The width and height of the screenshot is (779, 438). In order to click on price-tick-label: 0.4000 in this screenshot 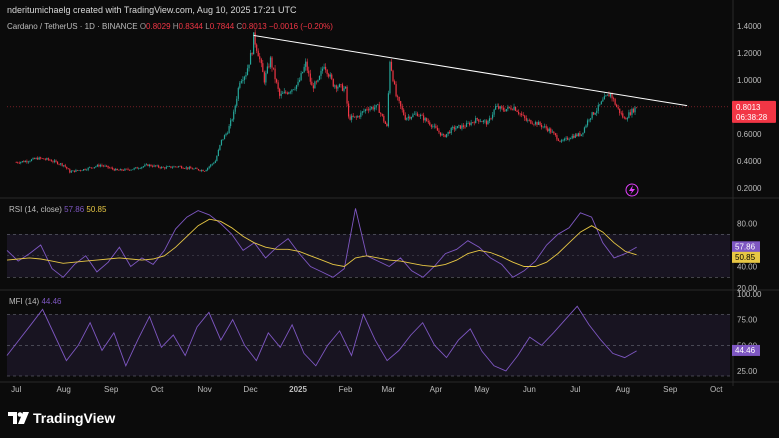, I will do `click(749, 161)`.